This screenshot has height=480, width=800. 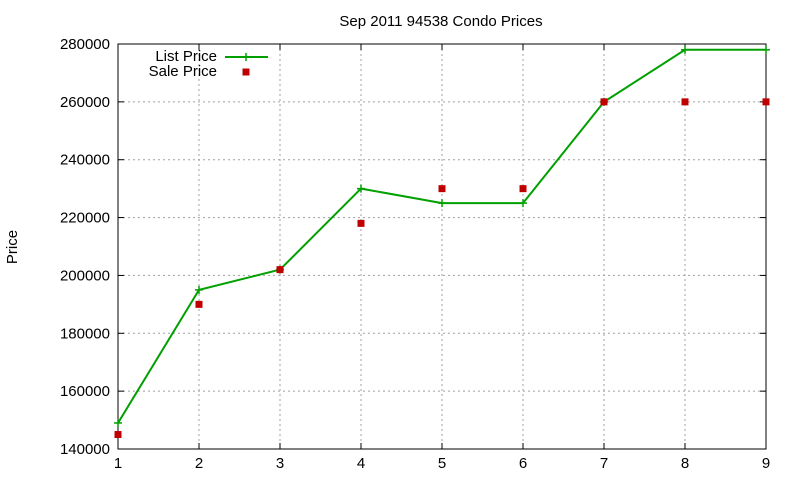 I want to click on x-tick-label: 5, so click(x=442, y=463).